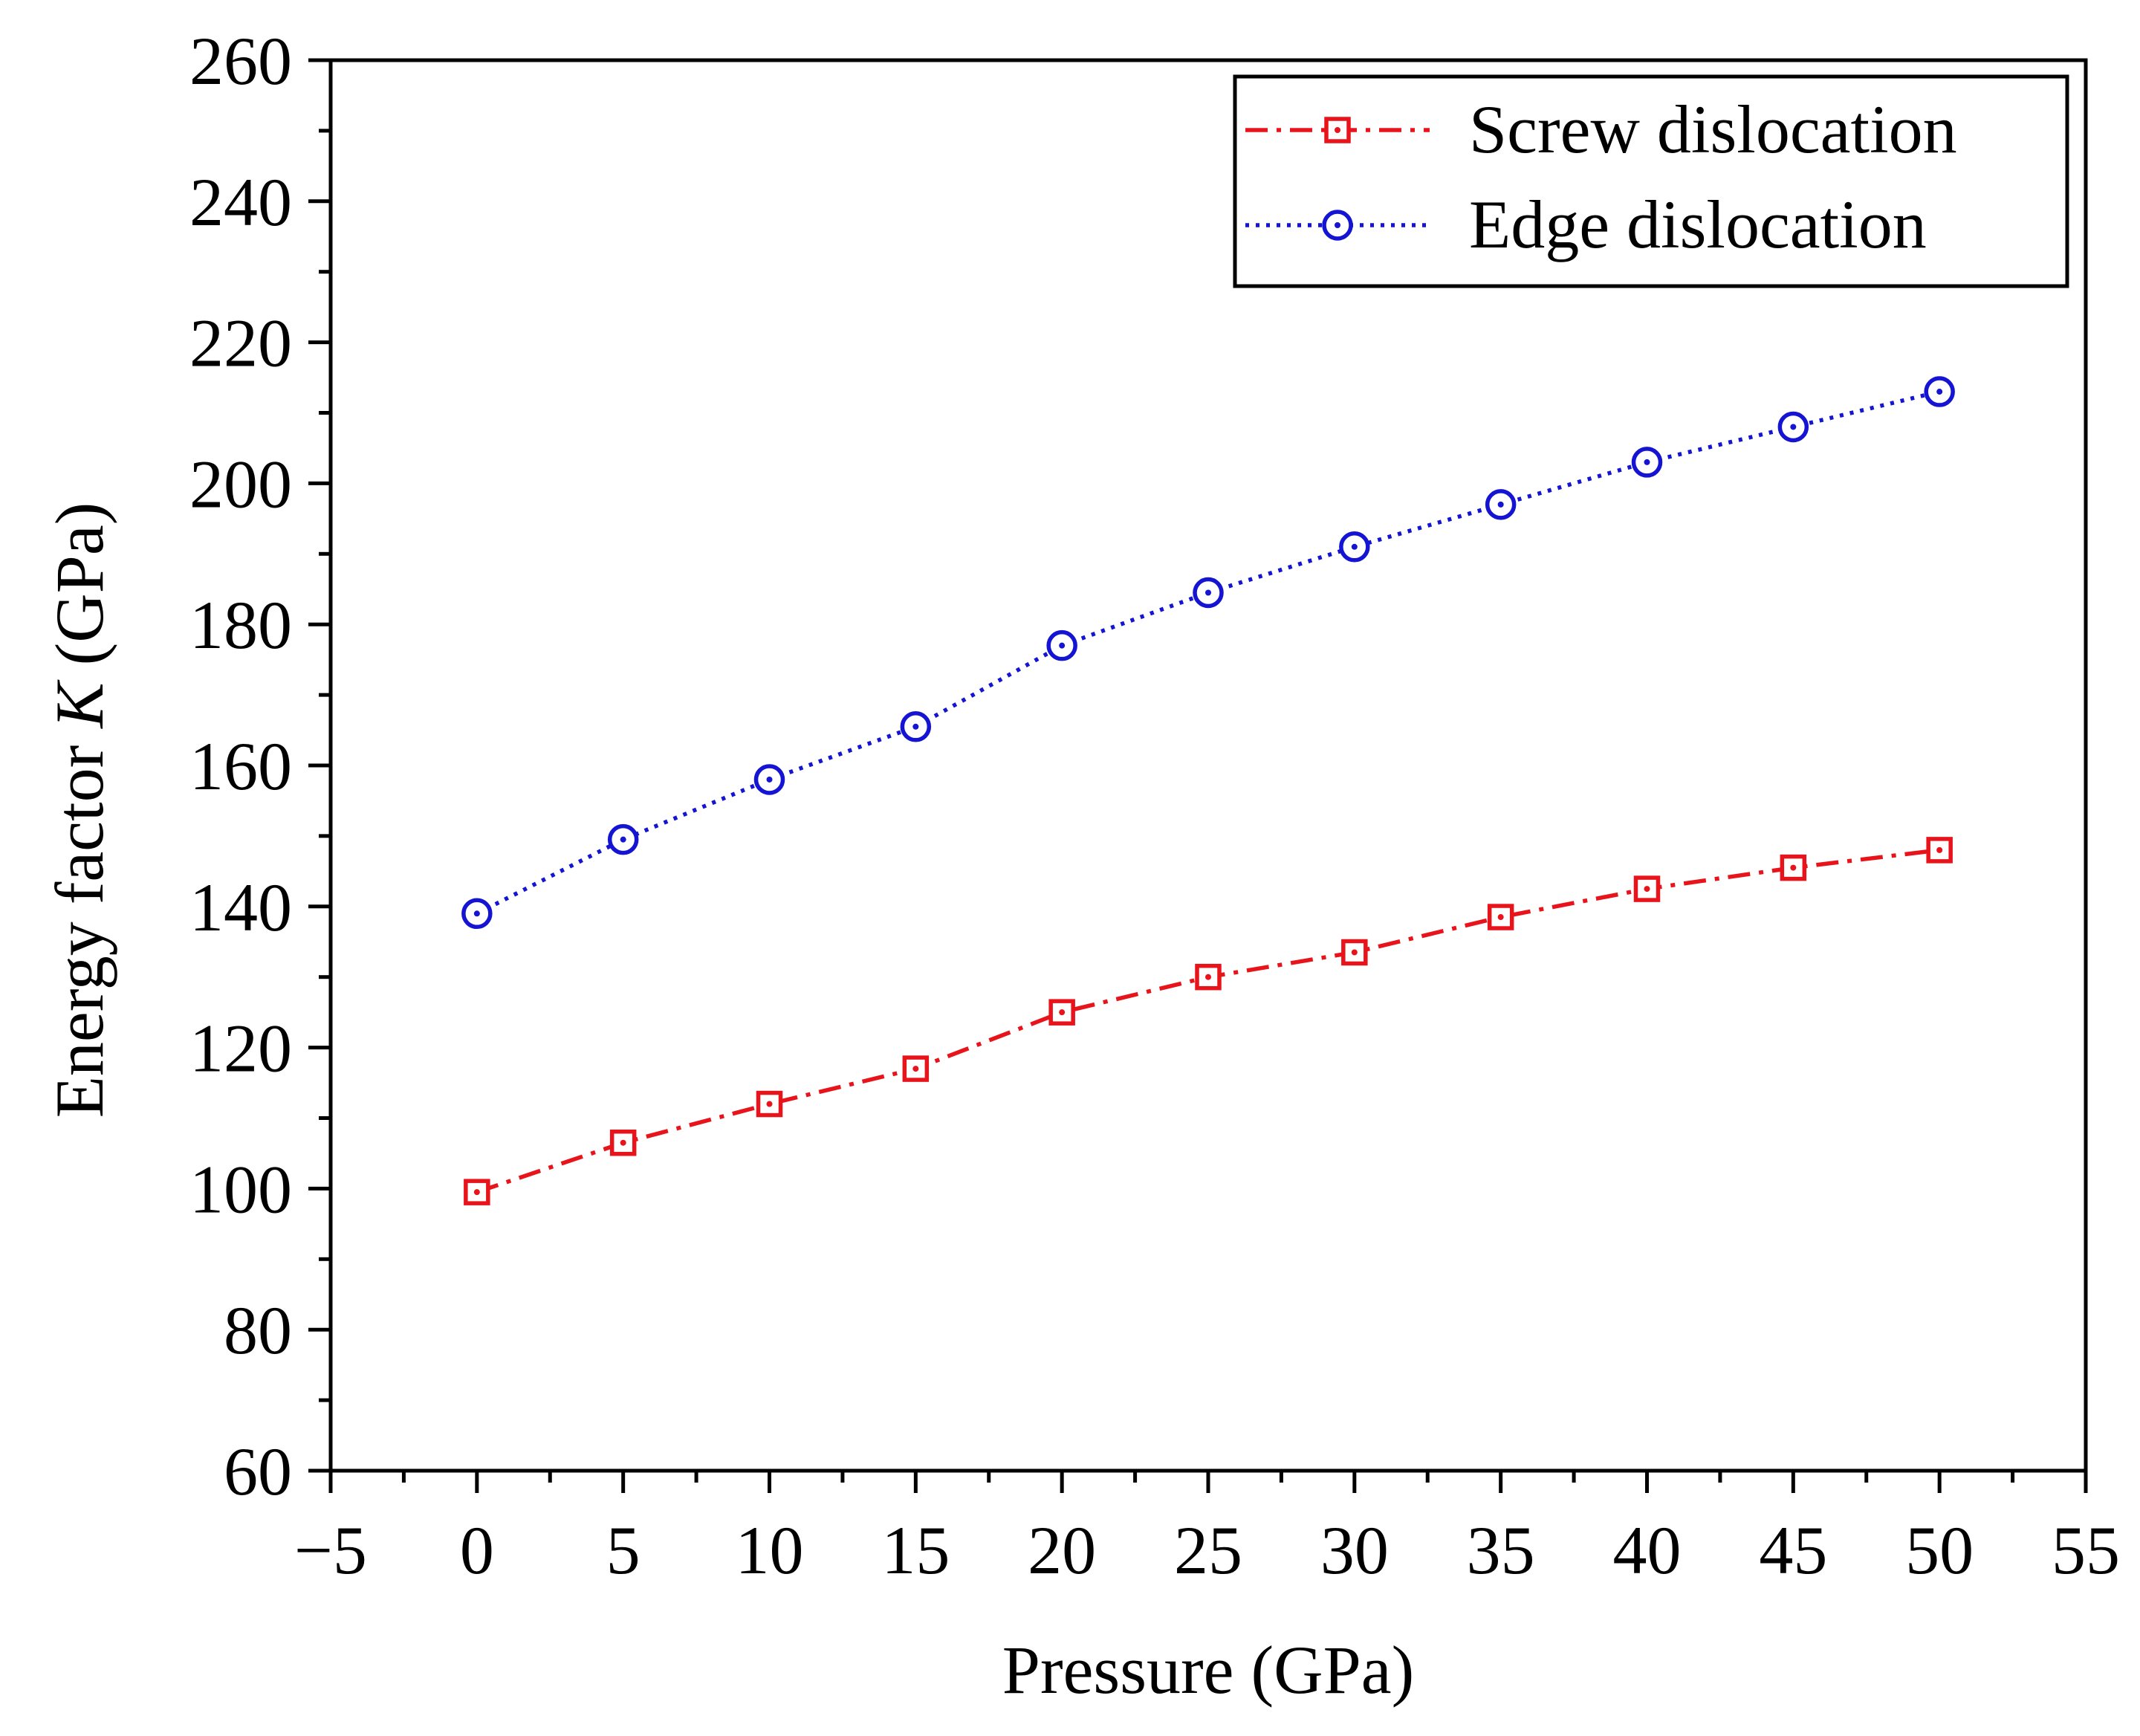 This screenshot has height=1736, width=2140. I want to click on legend-item: Edge dislocation, so click(1586, 224).